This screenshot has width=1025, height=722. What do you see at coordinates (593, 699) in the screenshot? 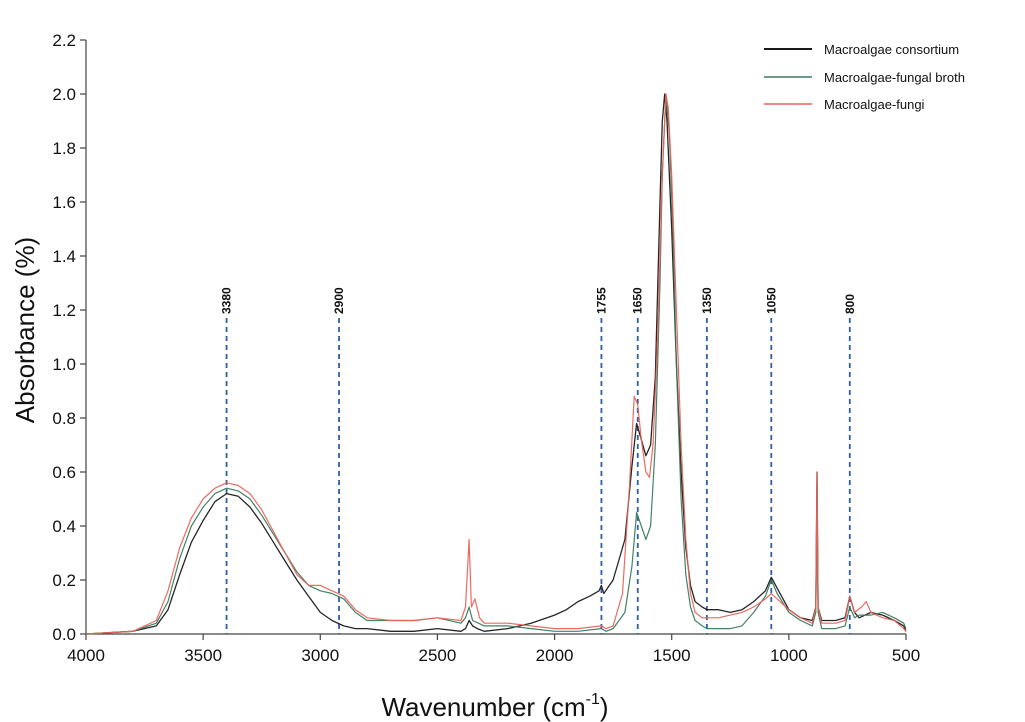
I see `x-axis-title-sup: -1` at bounding box center [593, 699].